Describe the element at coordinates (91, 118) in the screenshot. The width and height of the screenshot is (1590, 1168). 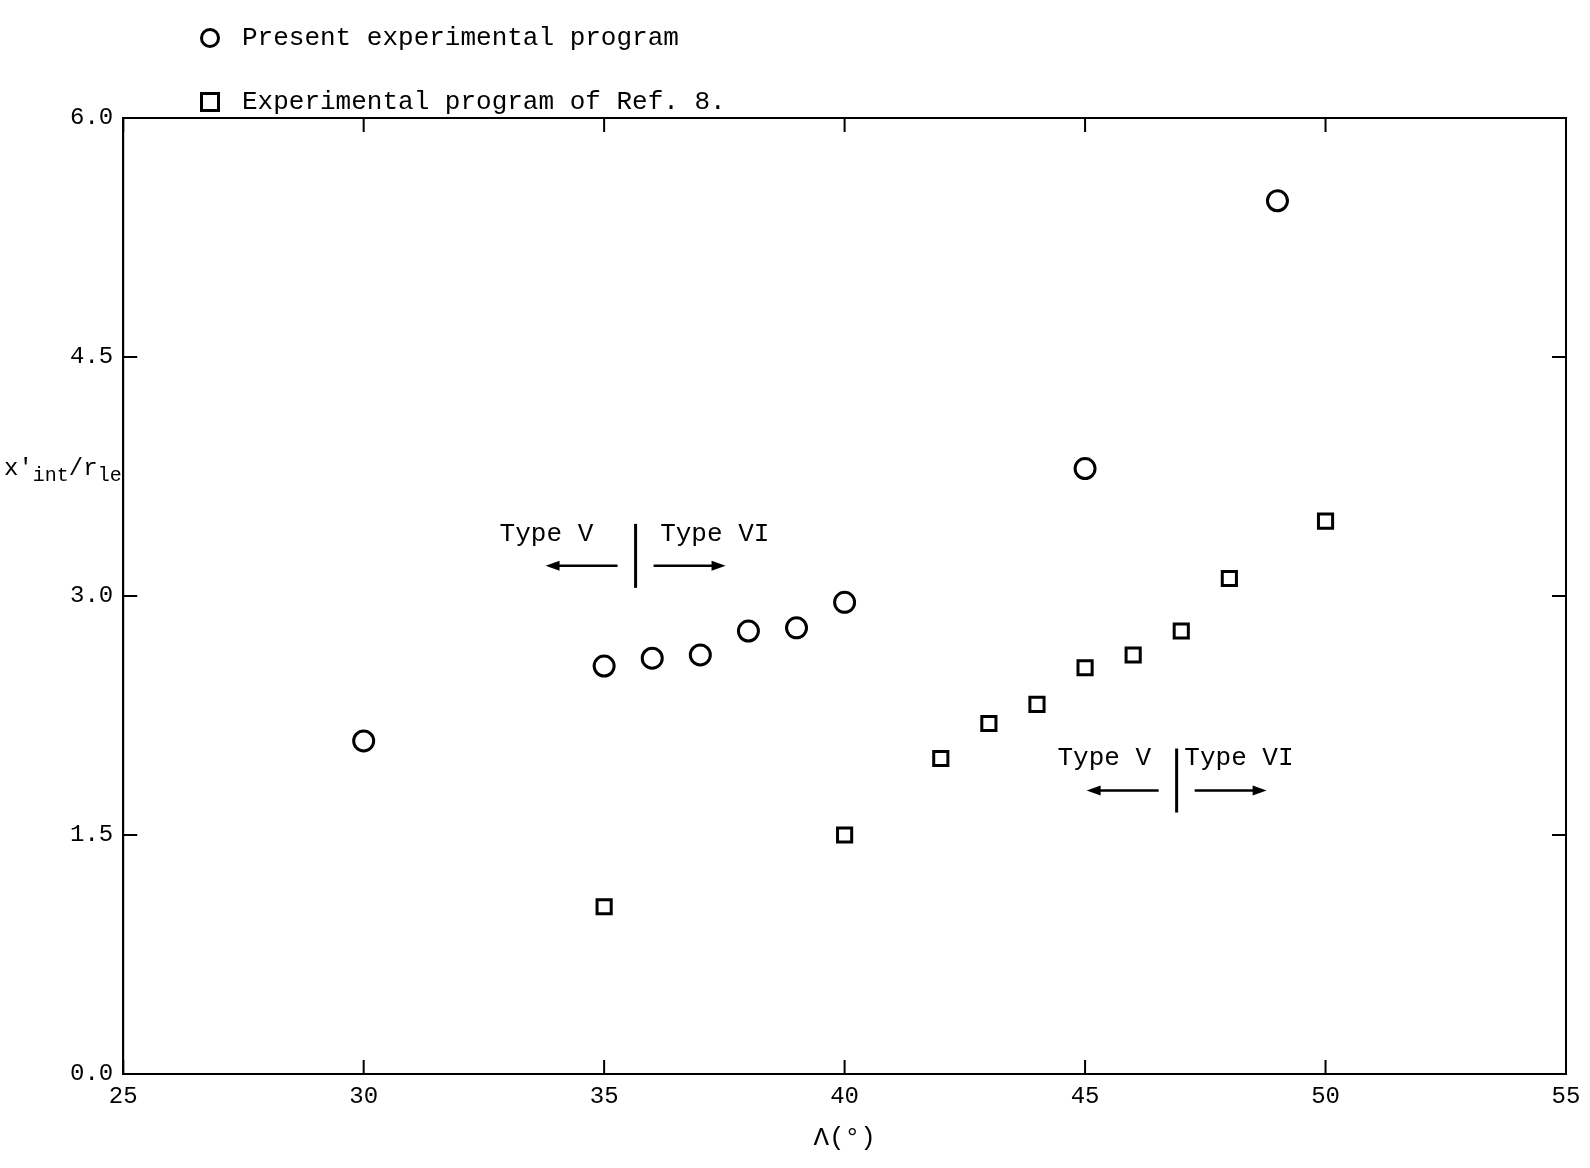
I see `y-tick-label: 6.0` at that location.